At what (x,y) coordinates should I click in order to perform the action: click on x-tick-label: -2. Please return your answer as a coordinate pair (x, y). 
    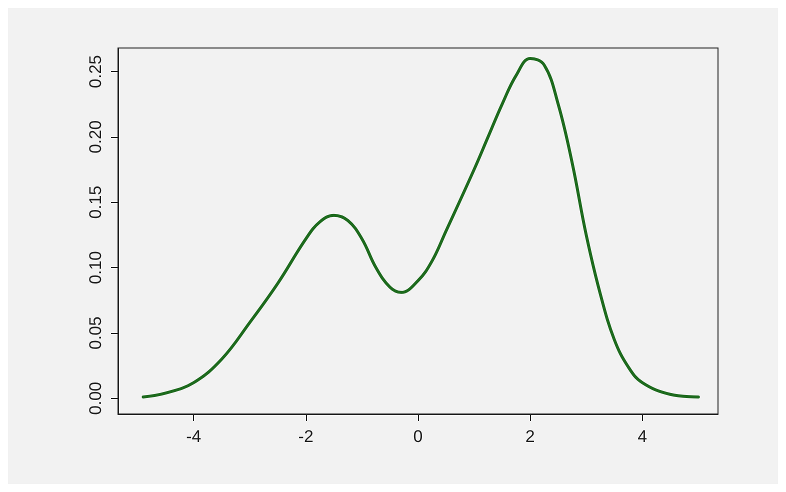
    Looking at the image, I should click on (306, 436).